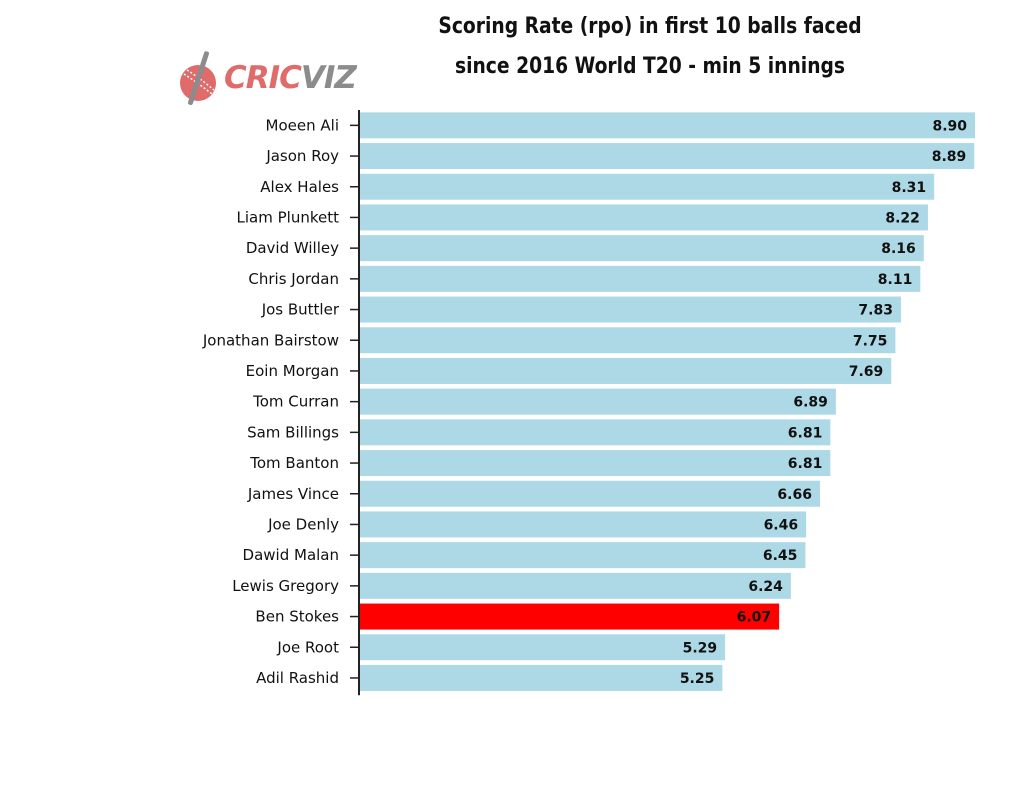 Image resolution: width=1024 pixels, height=805 pixels. Describe the element at coordinates (198, 78) in the screenshot. I see `cricket-ball-bat-icon` at that location.